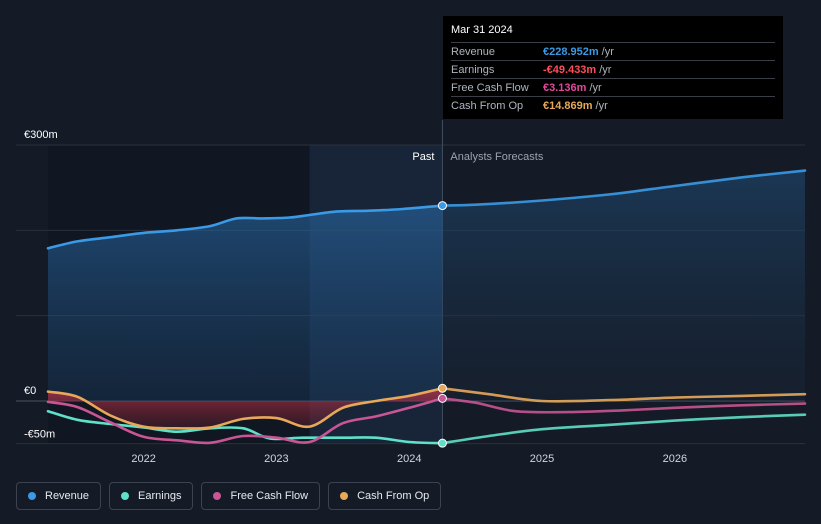 The image size is (821, 524). I want to click on tooltip-metric-value: €228.952m, so click(571, 51).